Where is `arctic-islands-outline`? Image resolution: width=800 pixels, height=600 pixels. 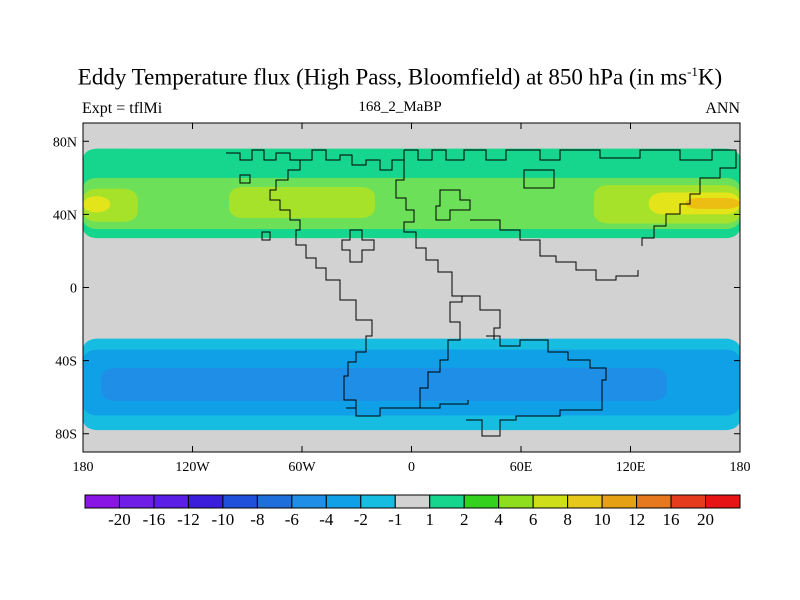 arctic-islands-outline is located at coordinates (352, 160).